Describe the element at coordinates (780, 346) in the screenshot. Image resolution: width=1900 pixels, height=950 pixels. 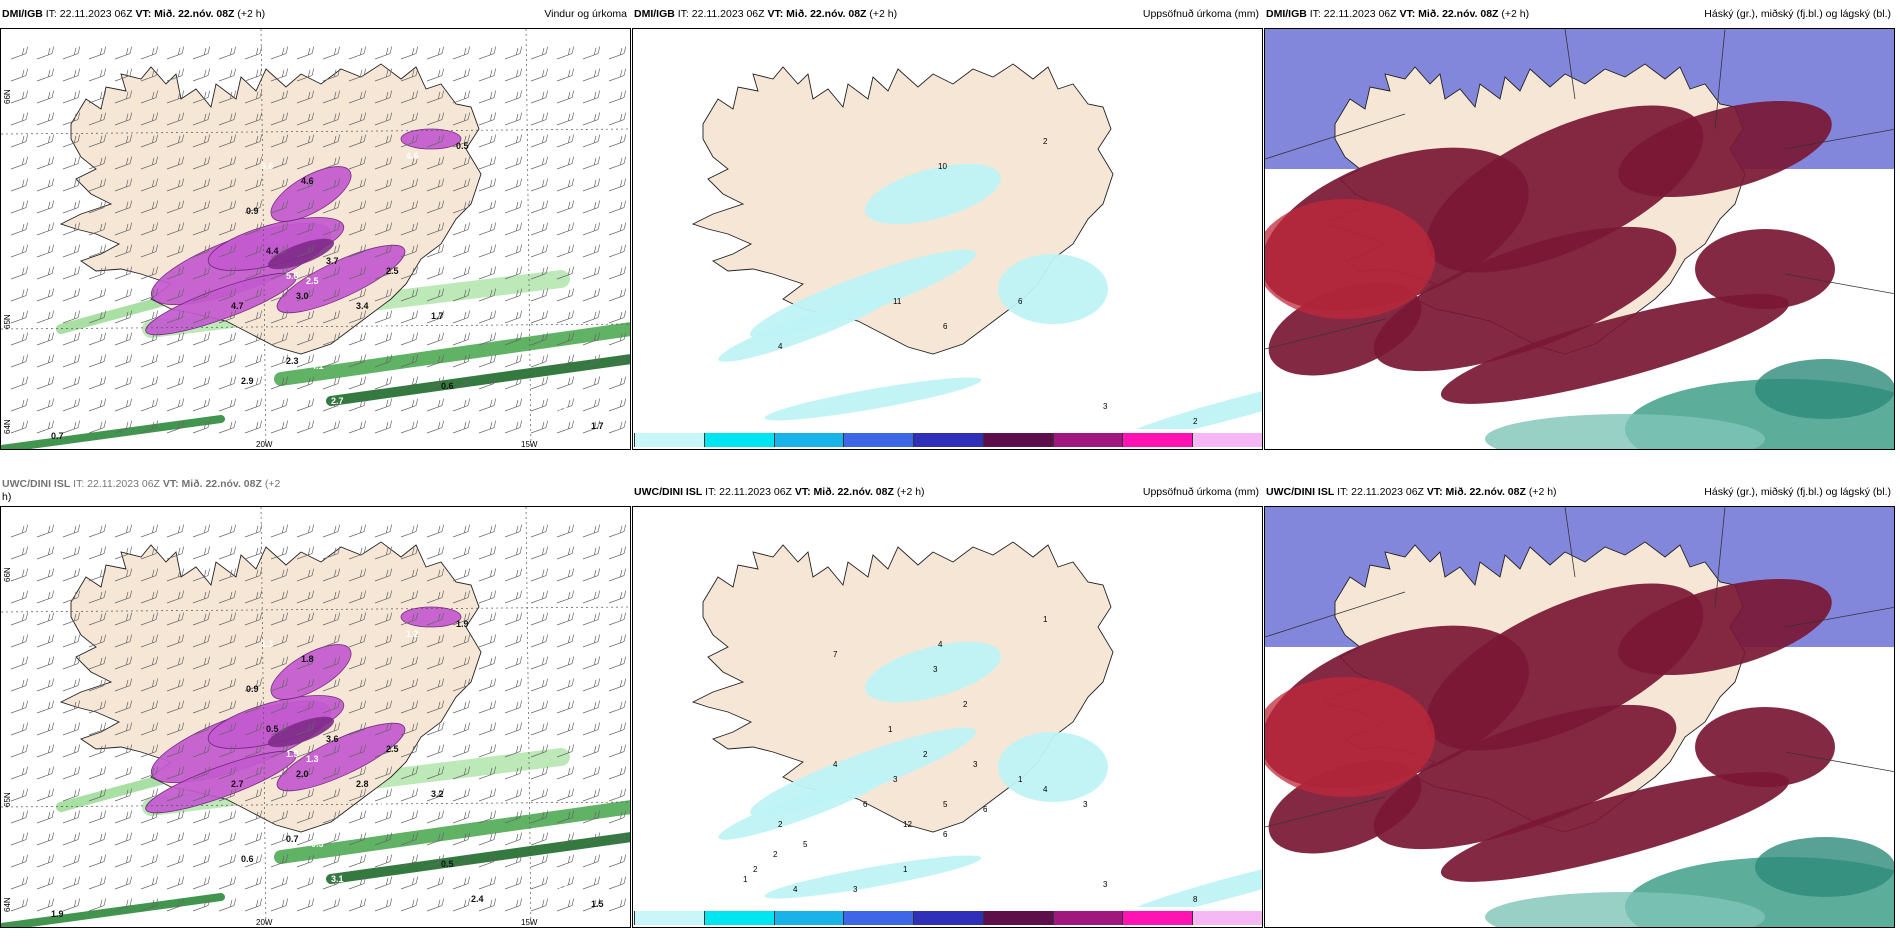
I see `accum-value: 4` at that location.